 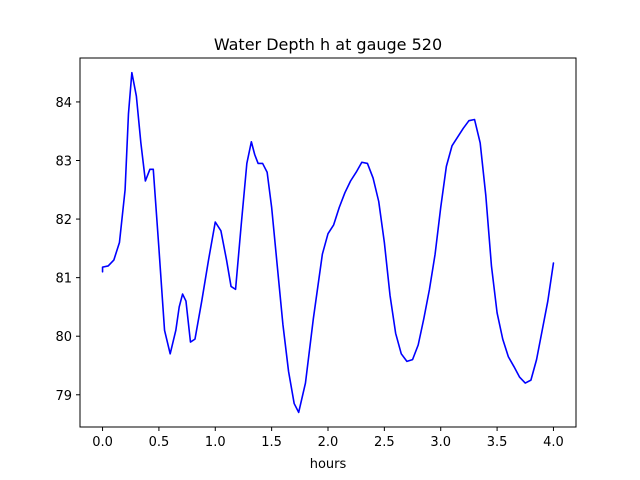 What do you see at coordinates (63, 396) in the screenshot?
I see `y-tick-label: 79` at bounding box center [63, 396].